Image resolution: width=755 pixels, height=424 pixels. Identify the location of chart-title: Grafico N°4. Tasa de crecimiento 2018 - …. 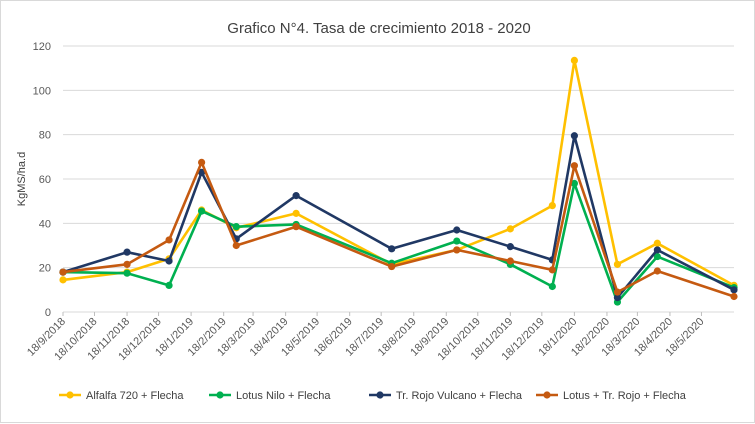
(378, 28).